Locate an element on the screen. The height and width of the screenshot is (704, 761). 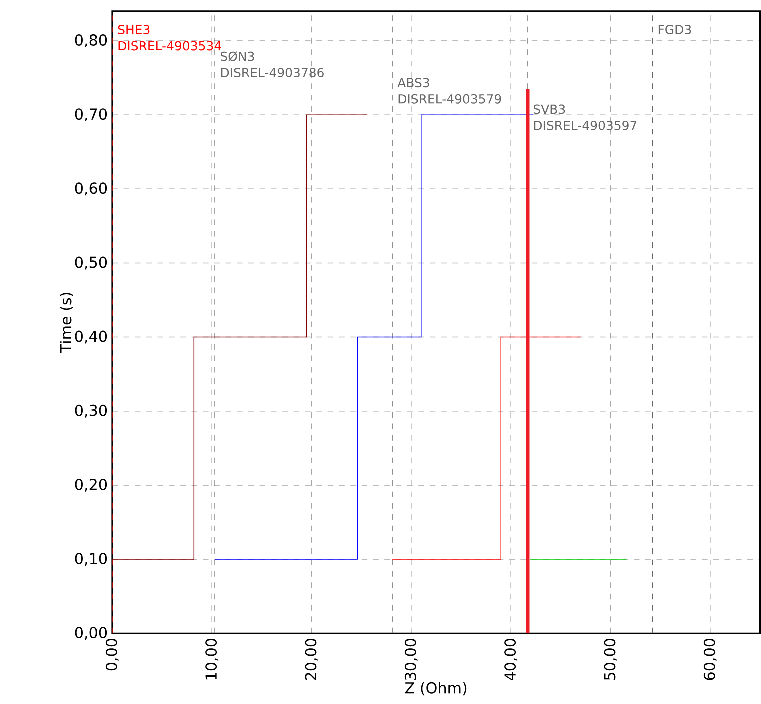
x-tick-label: 60,00 is located at coordinates (710, 659).